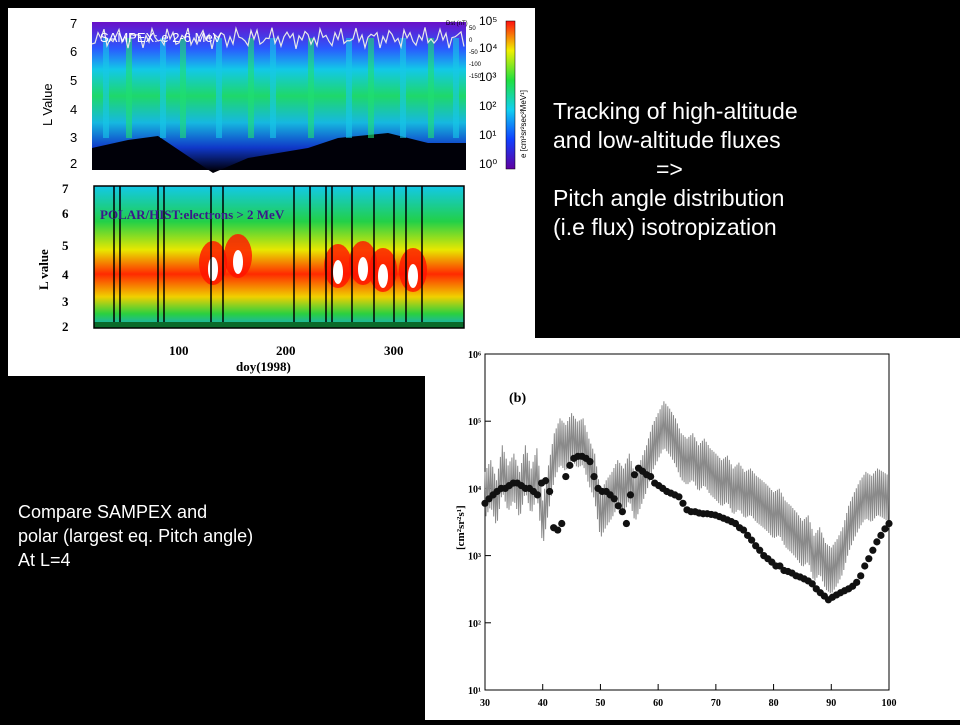 The image size is (960, 725). I want to click on dst-tick: 50, so click(472, 29).